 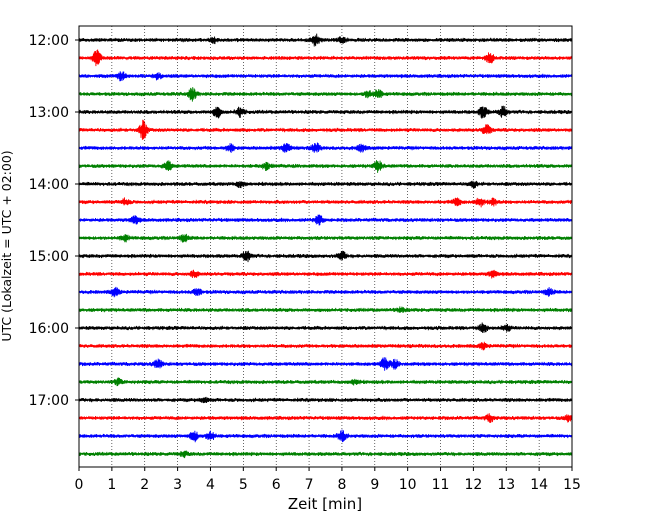 What do you see at coordinates (473, 485) in the screenshot?
I see `x-tick-label: 12` at bounding box center [473, 485].